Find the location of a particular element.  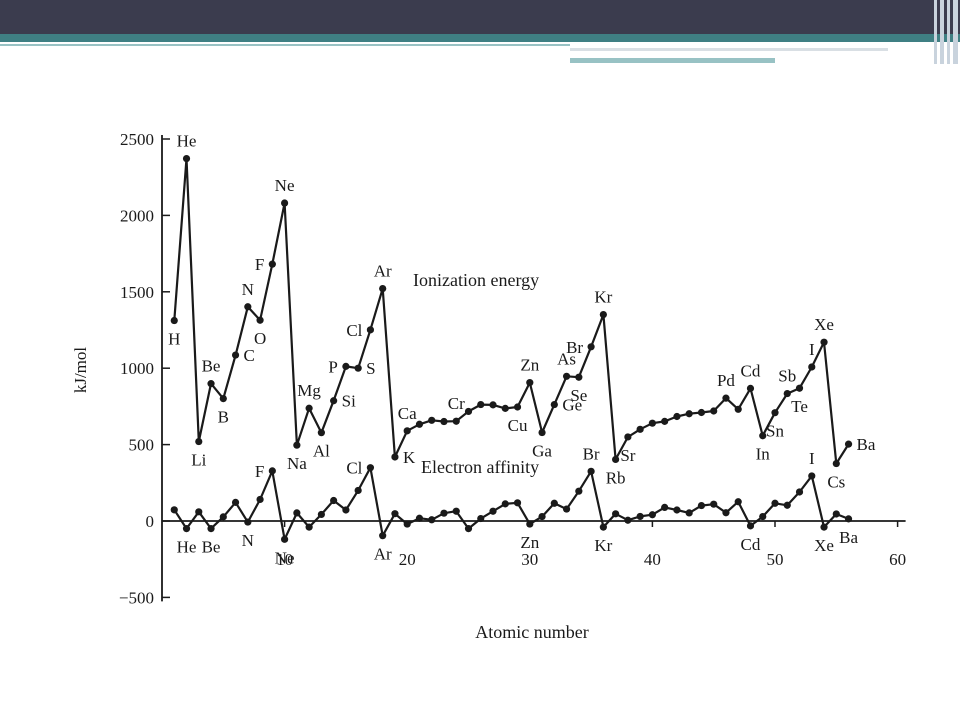

element-label: He is located at coordinates (187, 547).